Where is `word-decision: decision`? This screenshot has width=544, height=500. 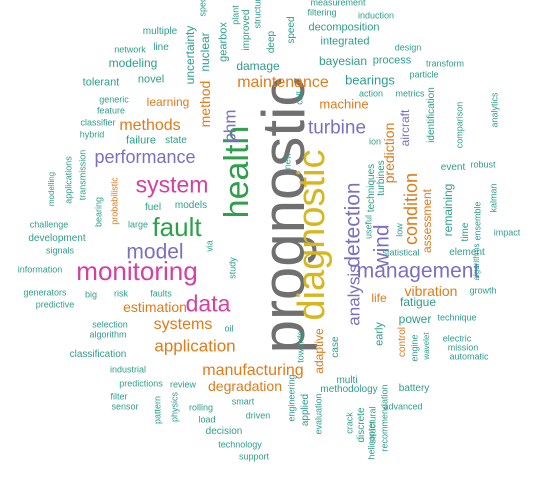
word-decision: decision is located at coordinates (224, 431).